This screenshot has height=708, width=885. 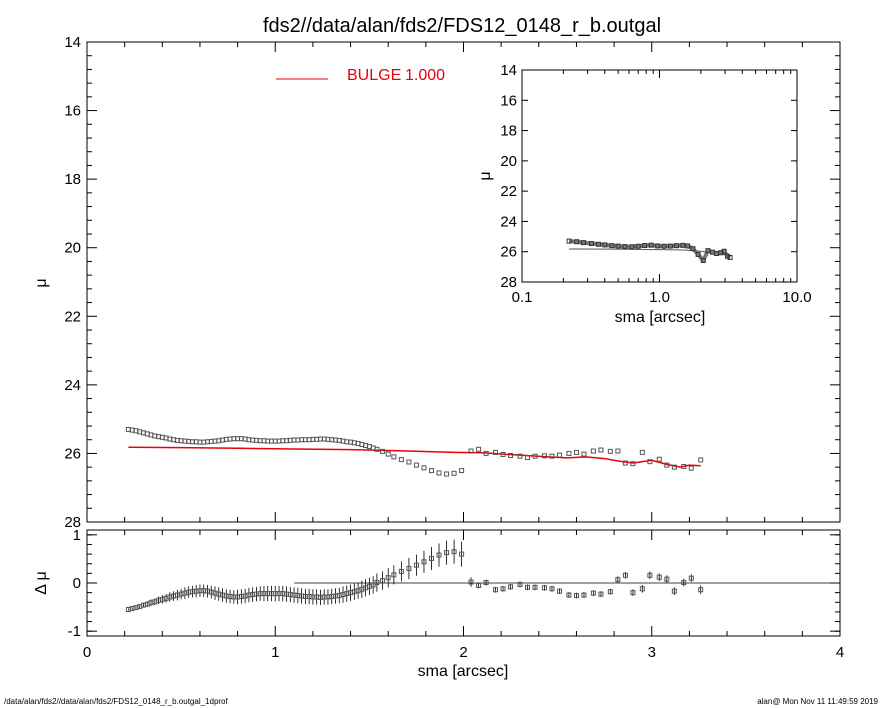 I want to click on main-y-tick-label: 18, so click(x=72, y=179).